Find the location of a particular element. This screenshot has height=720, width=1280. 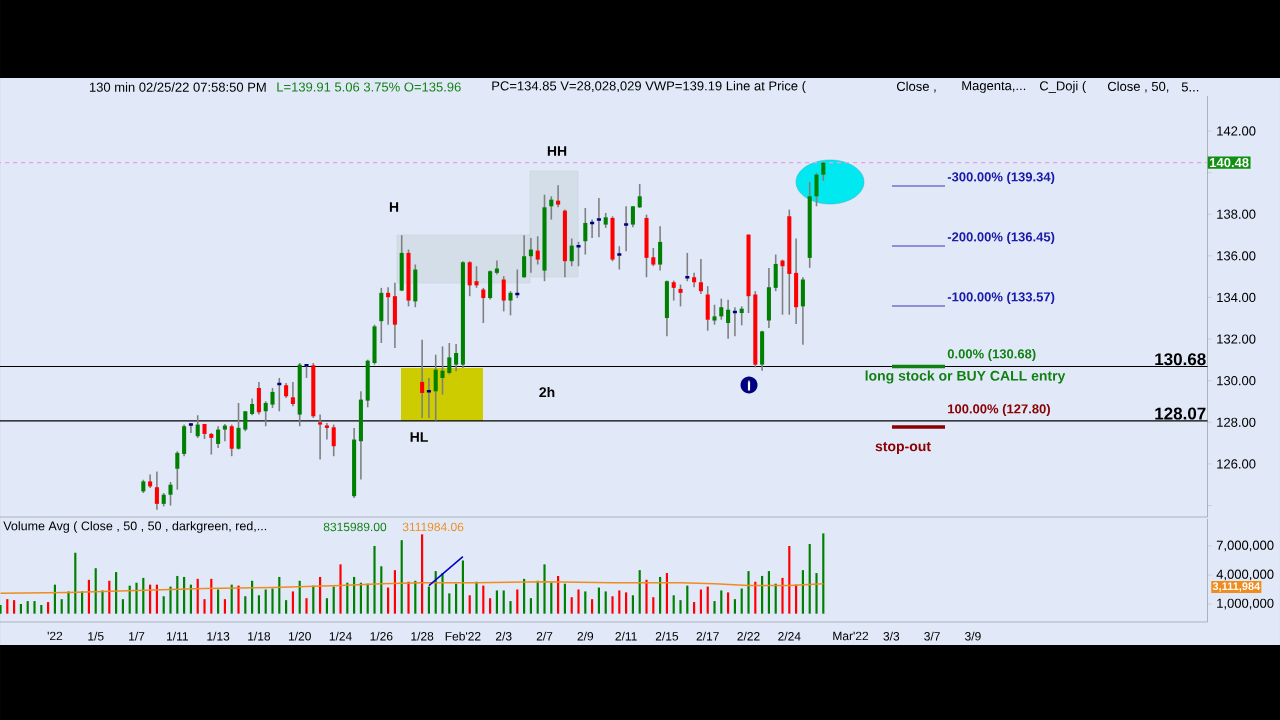

annotation: H is located at coordinates (394, 207).